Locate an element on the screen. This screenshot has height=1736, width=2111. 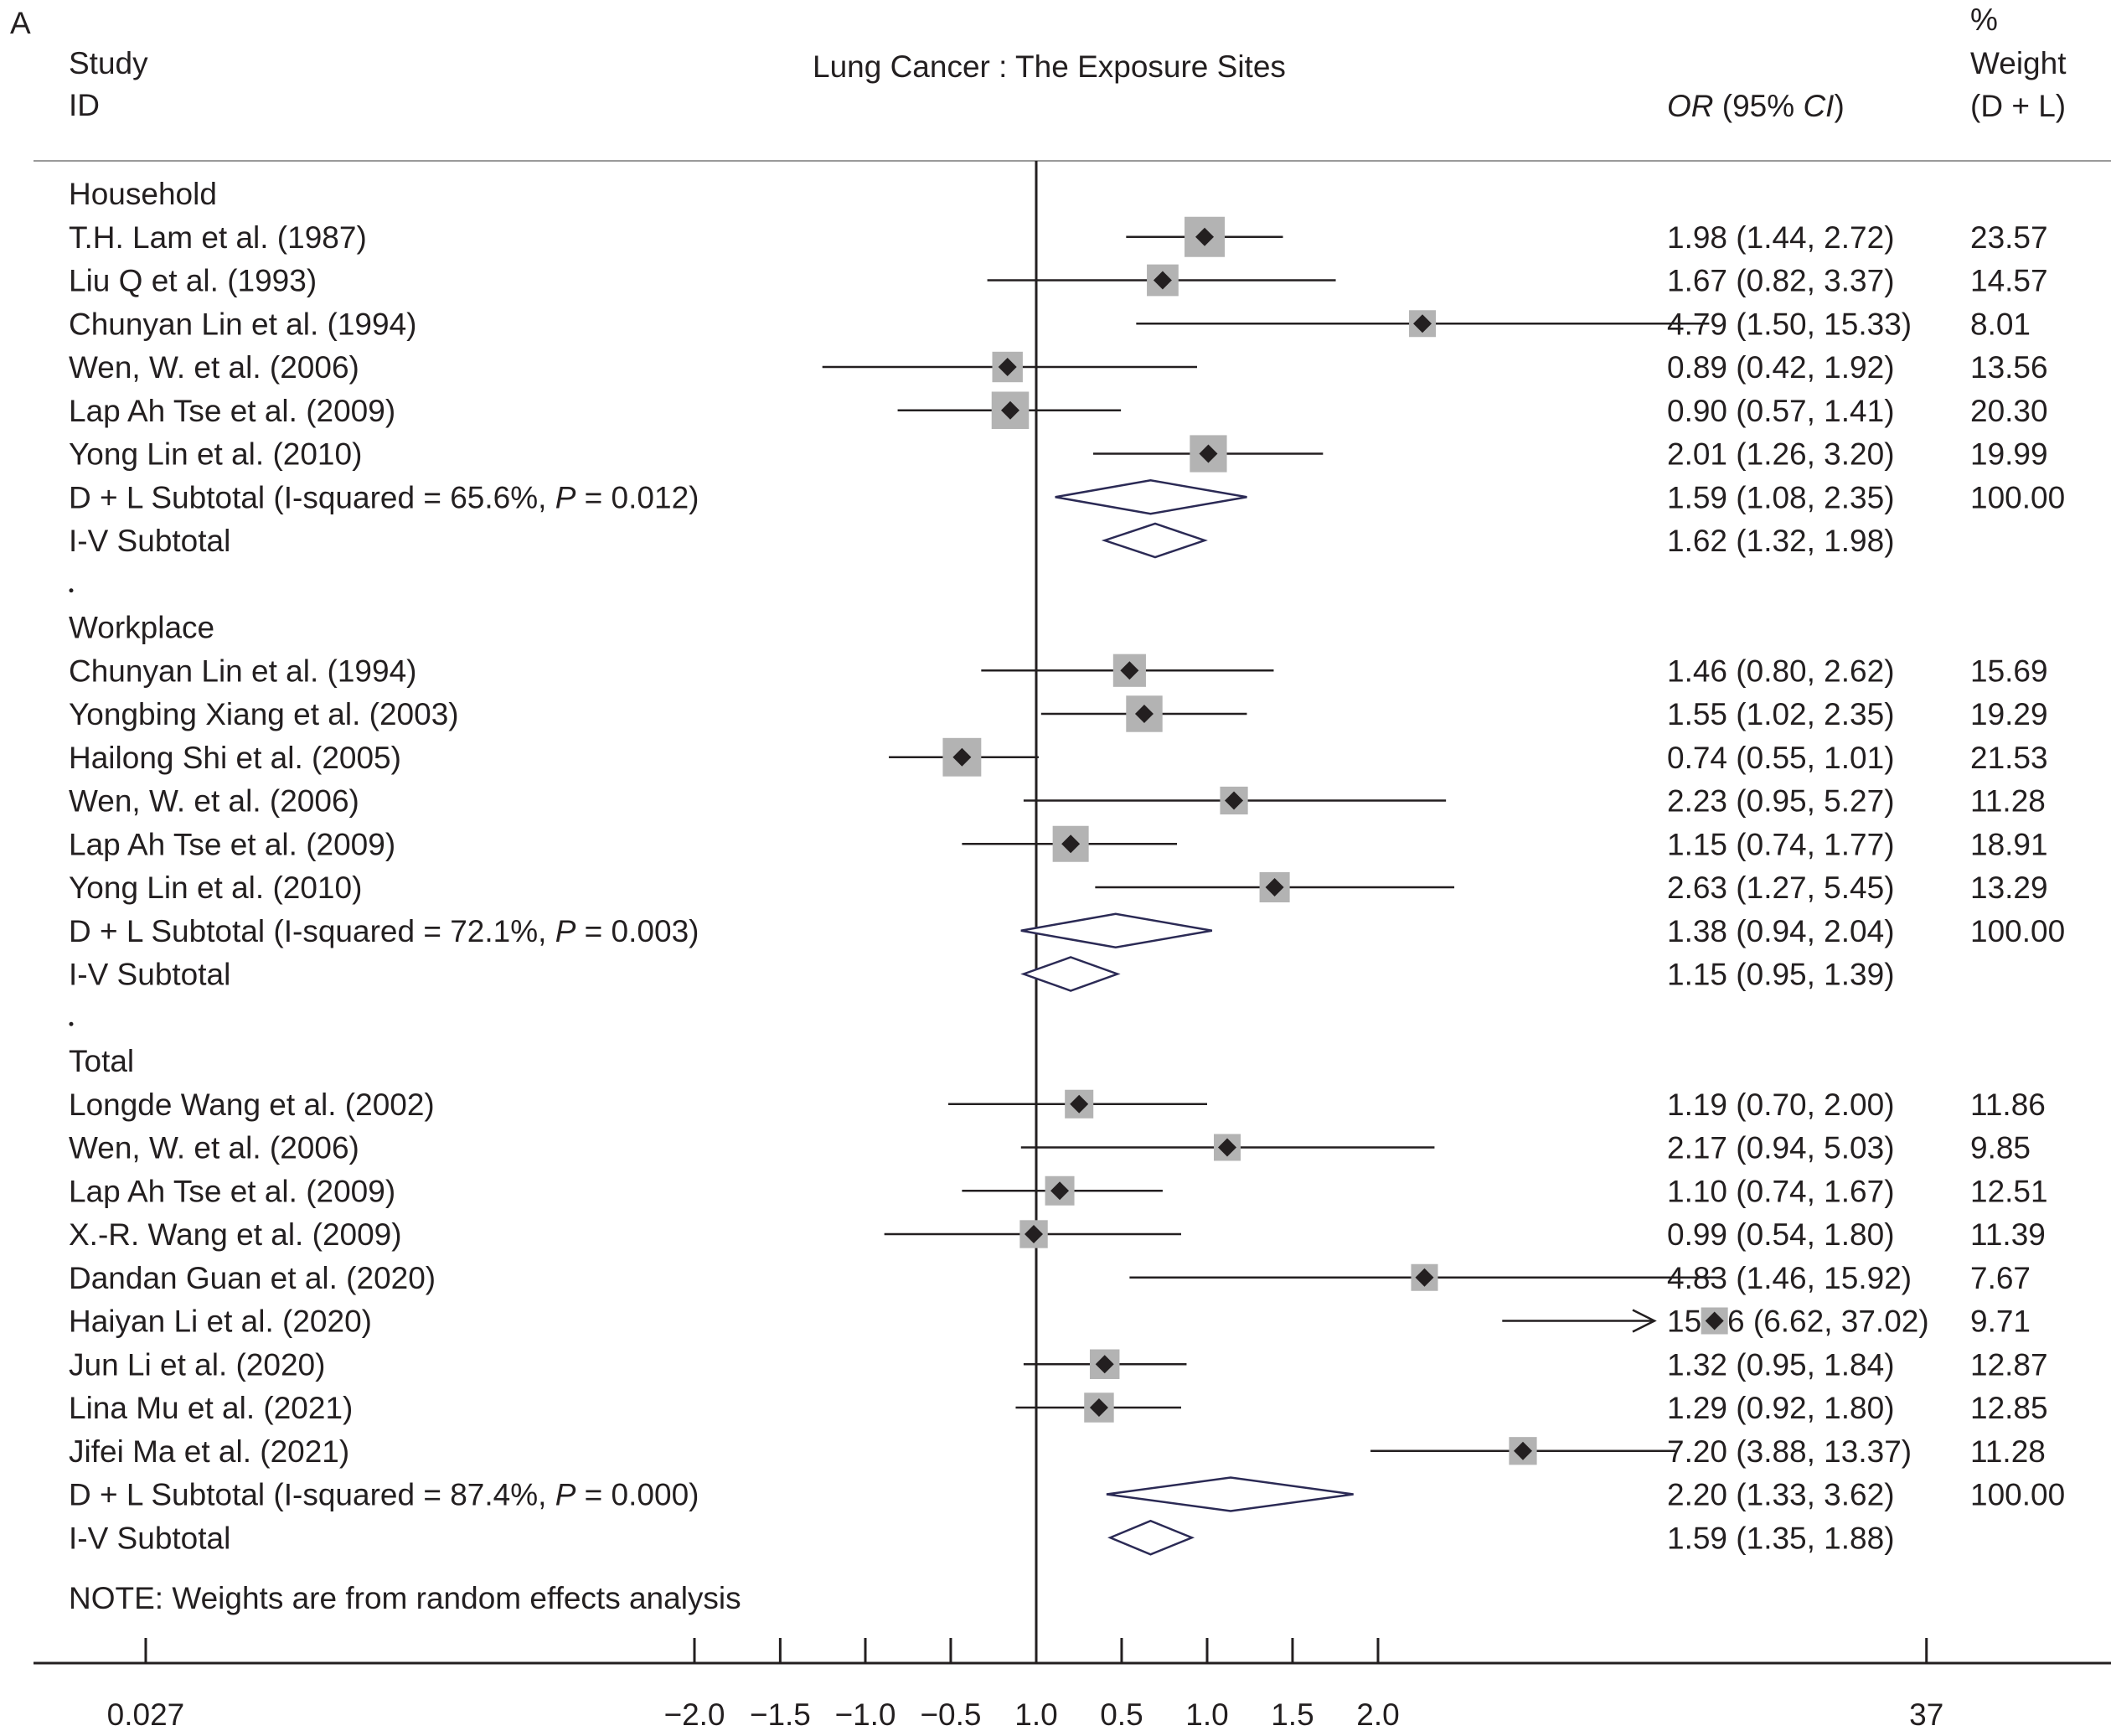
axis-tick-label: 0.5 is located at coordinates (1121, 1714).